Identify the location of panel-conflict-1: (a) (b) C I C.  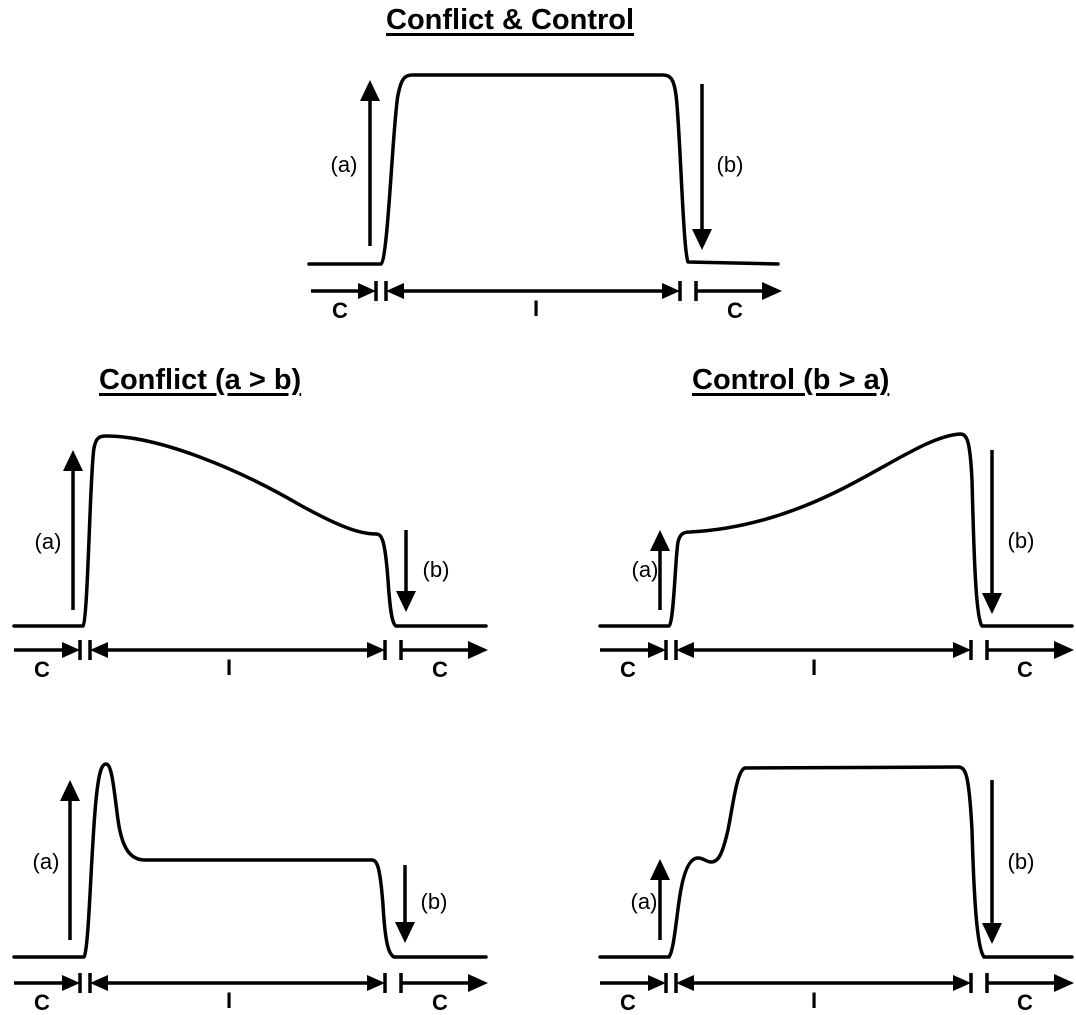
(250, 558).